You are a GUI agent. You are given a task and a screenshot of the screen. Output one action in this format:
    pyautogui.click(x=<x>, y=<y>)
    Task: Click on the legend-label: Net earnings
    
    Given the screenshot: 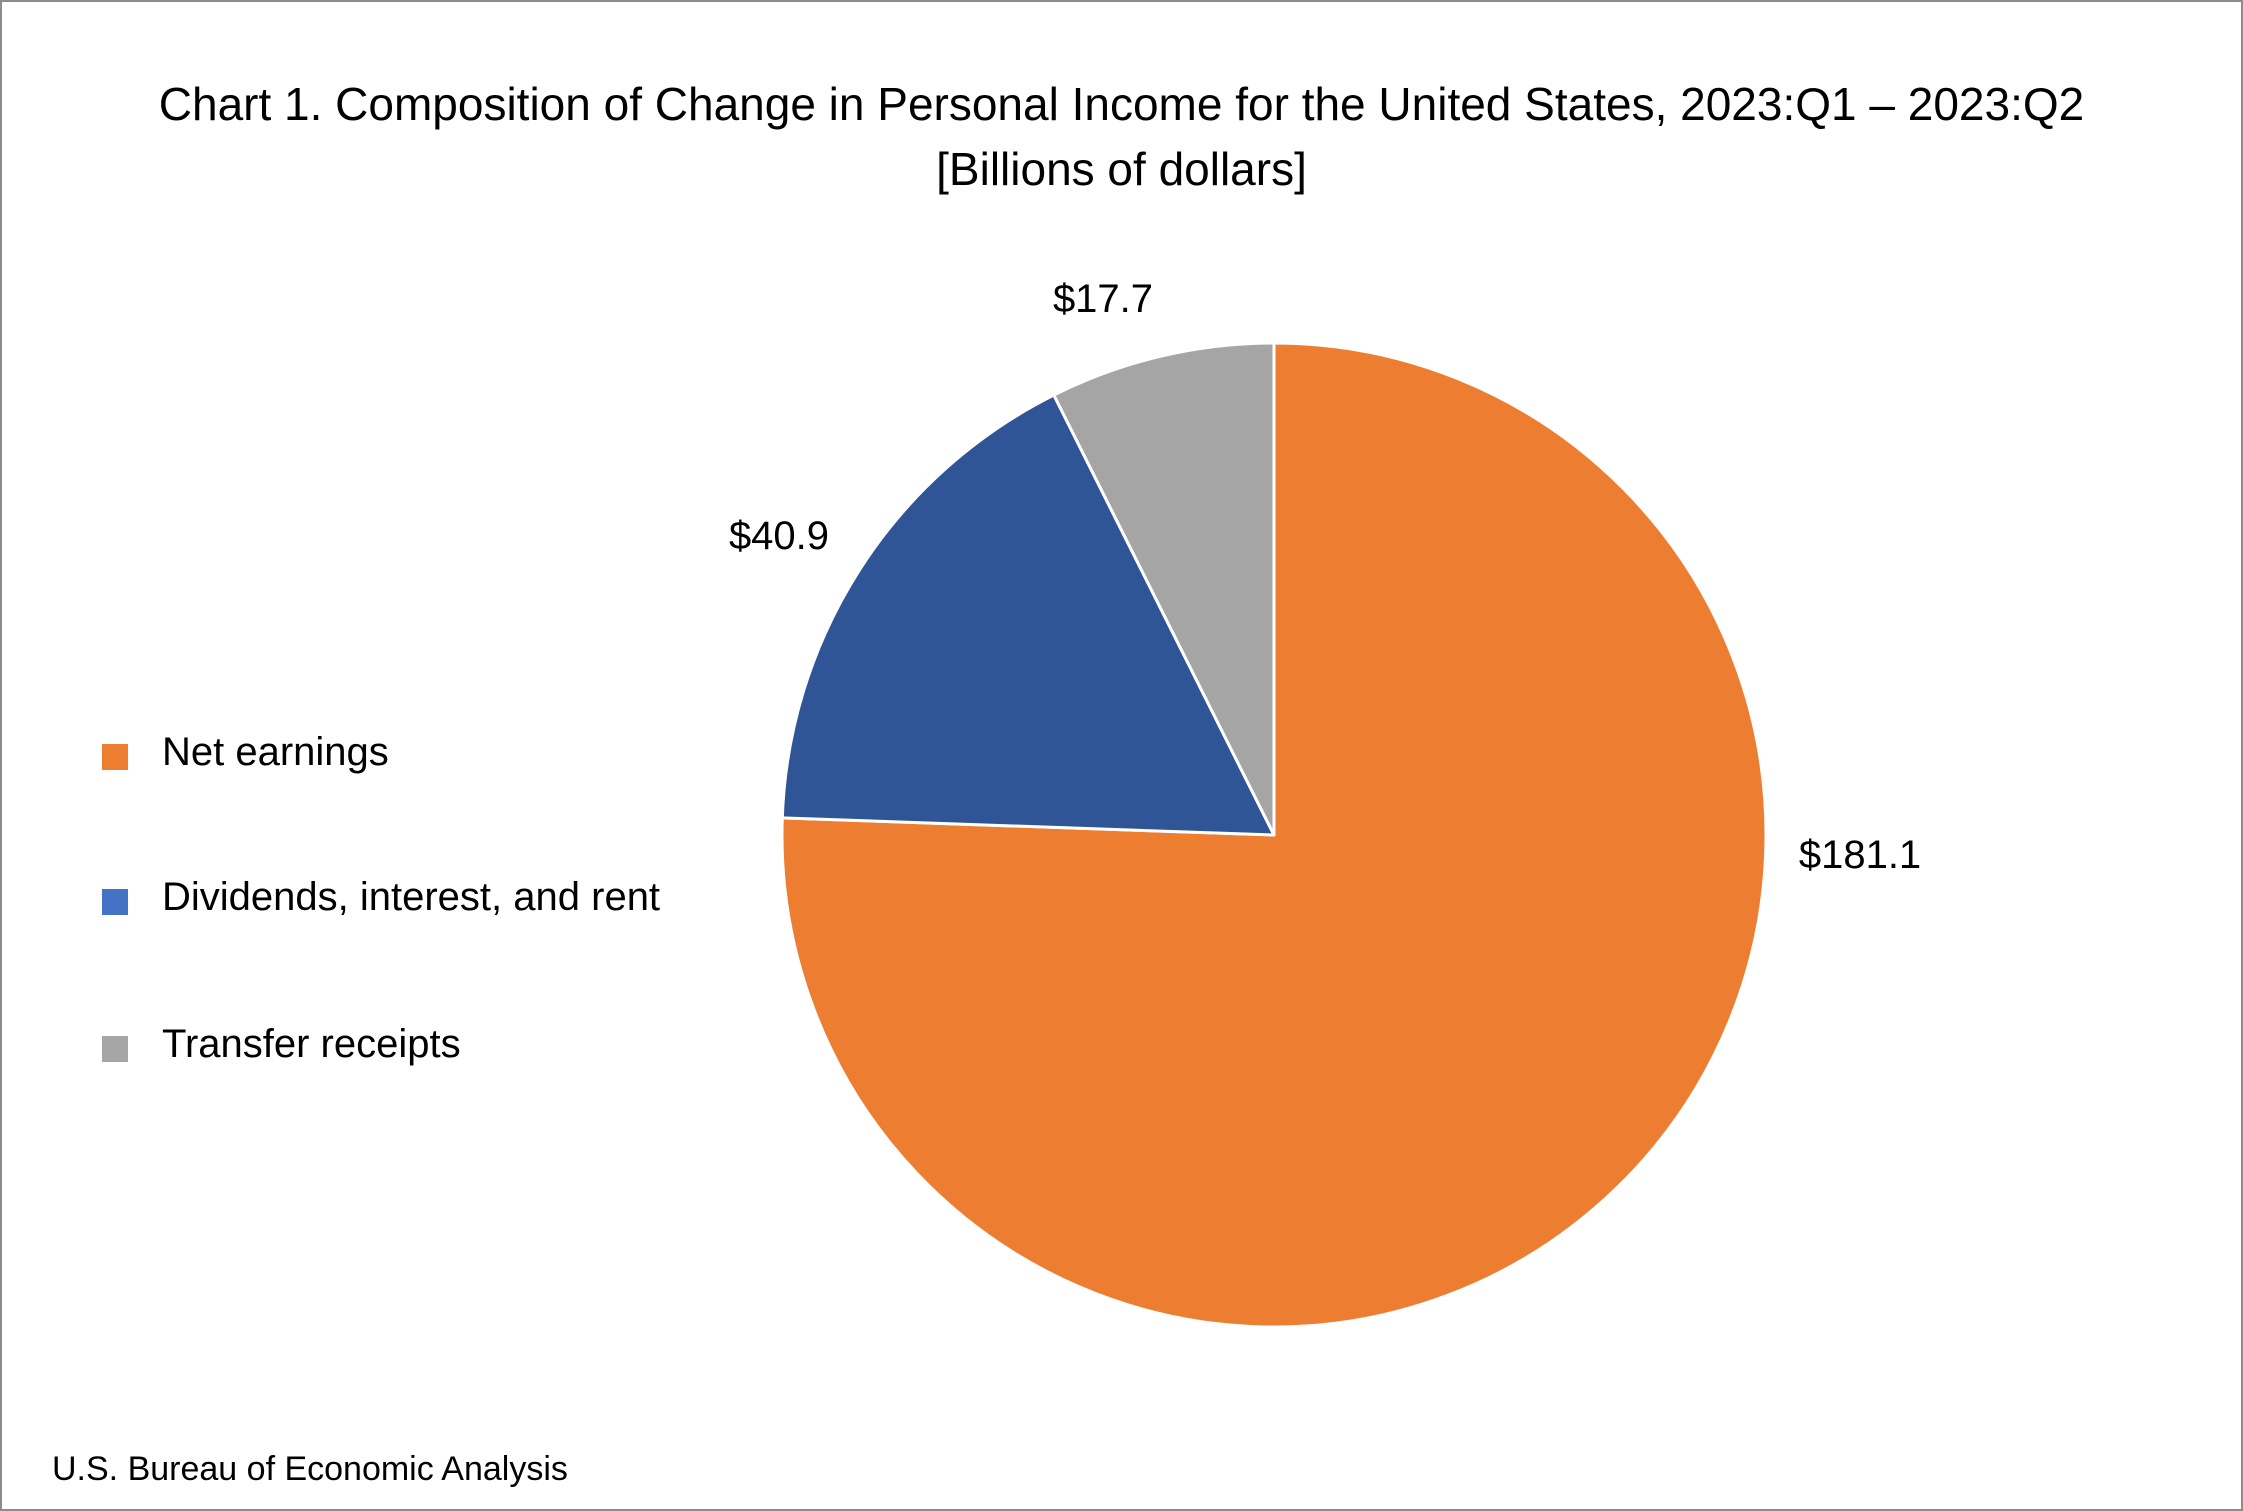 What is the action you would take?
    pyautogui.click(x=275, y=752)
    